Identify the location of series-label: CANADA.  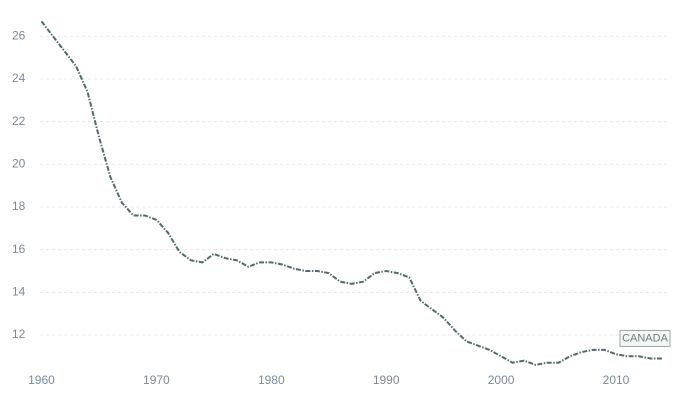
(645, 338).